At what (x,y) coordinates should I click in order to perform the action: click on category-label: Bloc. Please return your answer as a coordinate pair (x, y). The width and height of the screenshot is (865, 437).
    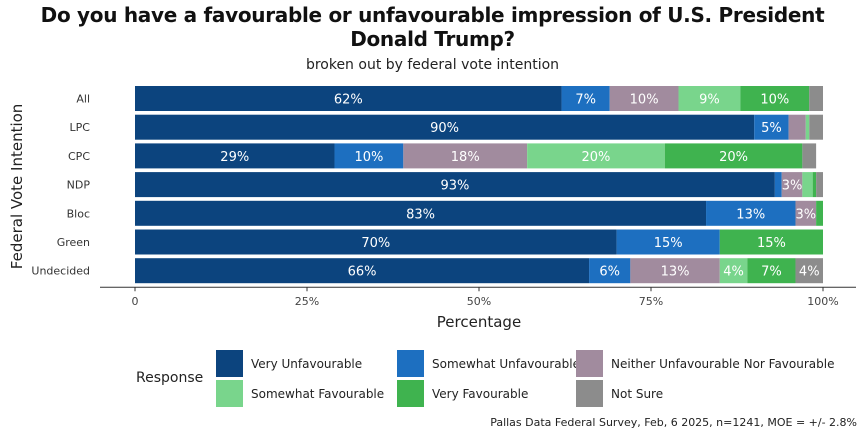
    Looking at the image, I should click on (78, 213).